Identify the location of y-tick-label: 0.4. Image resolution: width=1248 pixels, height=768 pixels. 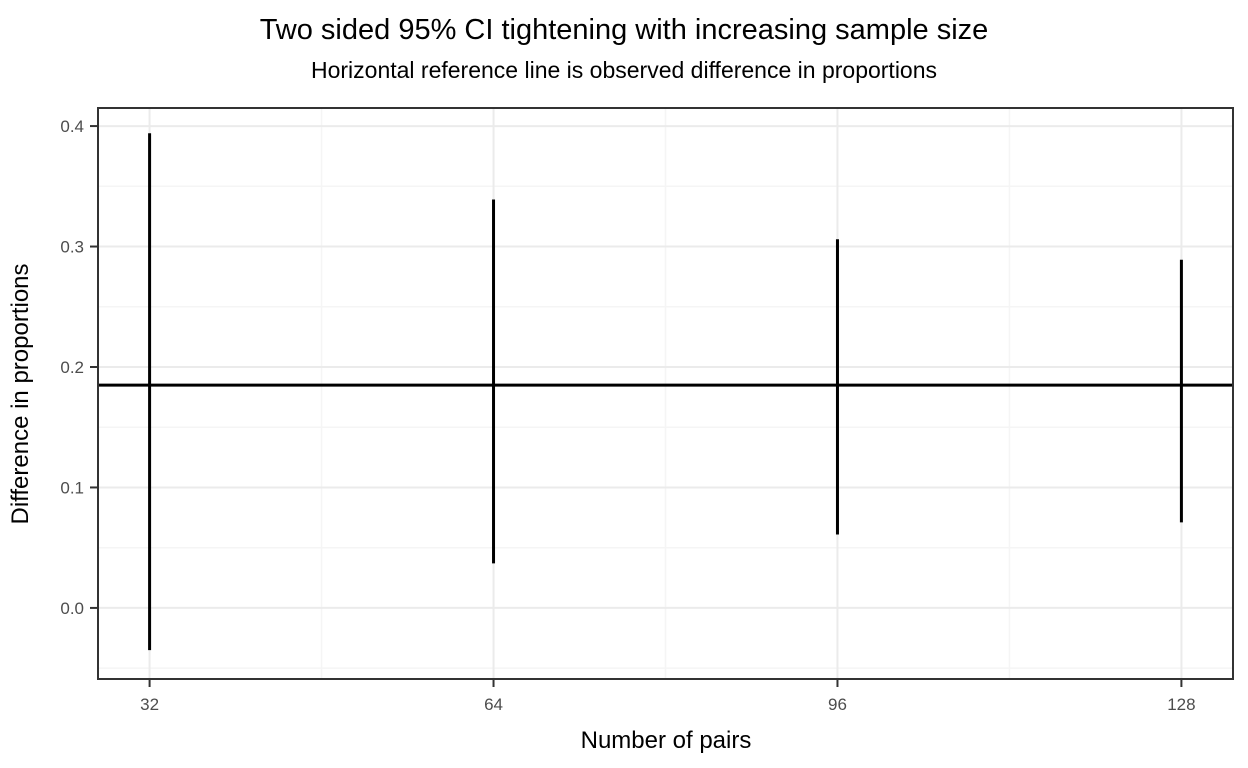
(72, 126).